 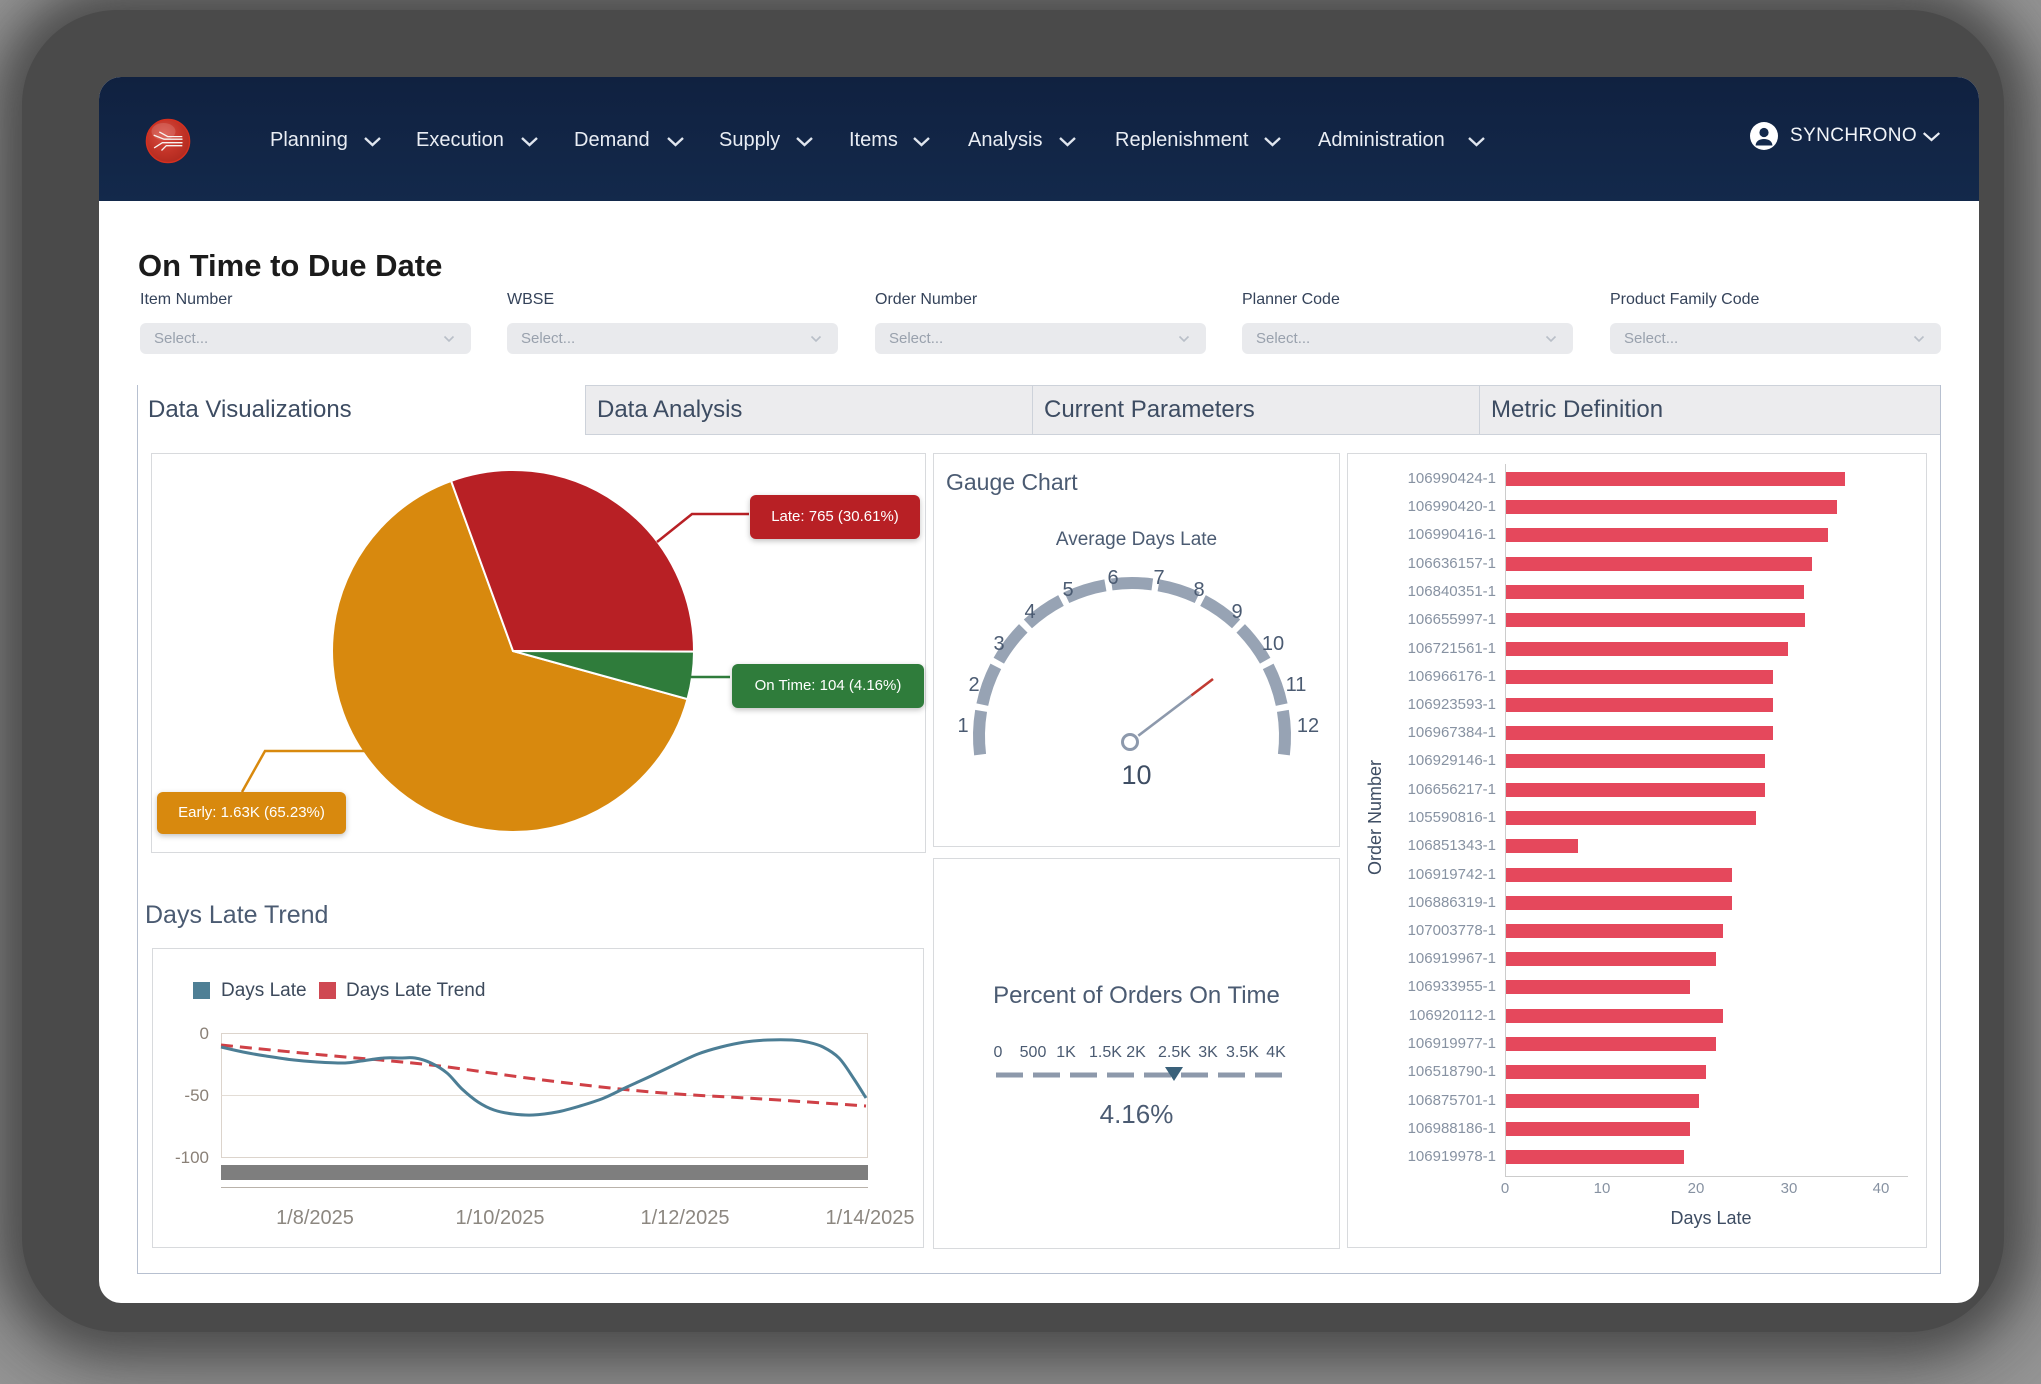 I want to click on svg-text: 10, so click(x=1273, y=644).